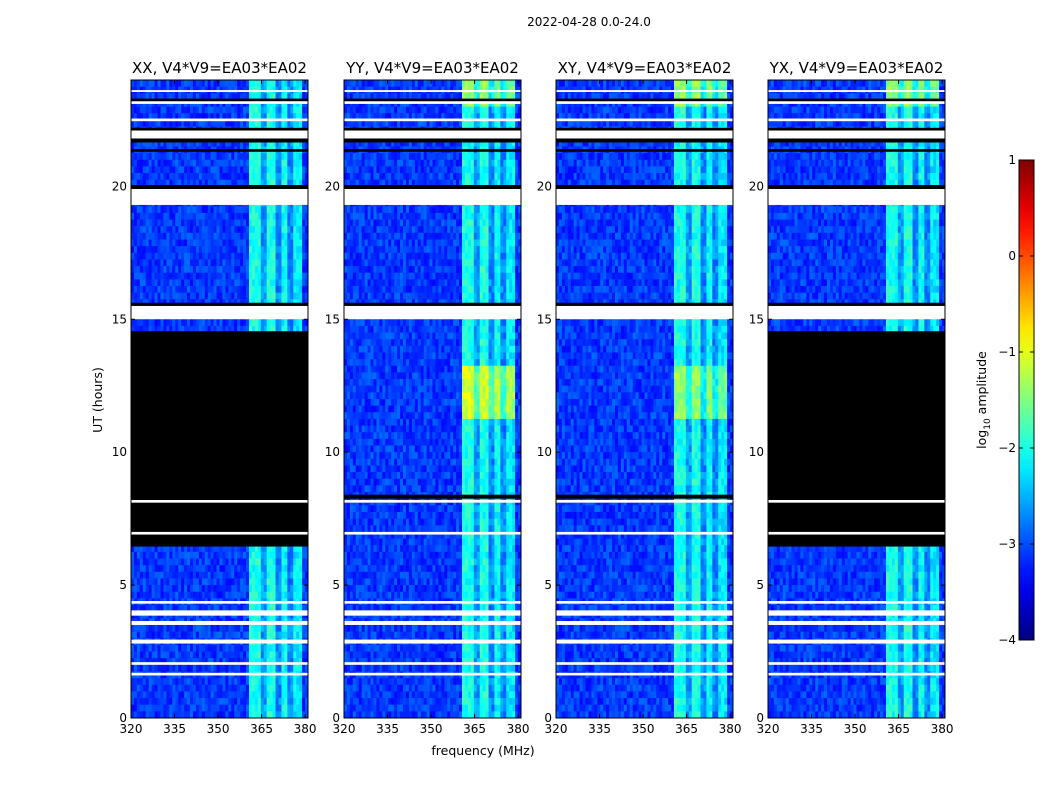 This screenshot has width=1050, height=800. What do you see at coordinates (97, 400) in the screenshot?
I see `y-axis-label: UT (hours)` at bounding box center [97, 400].